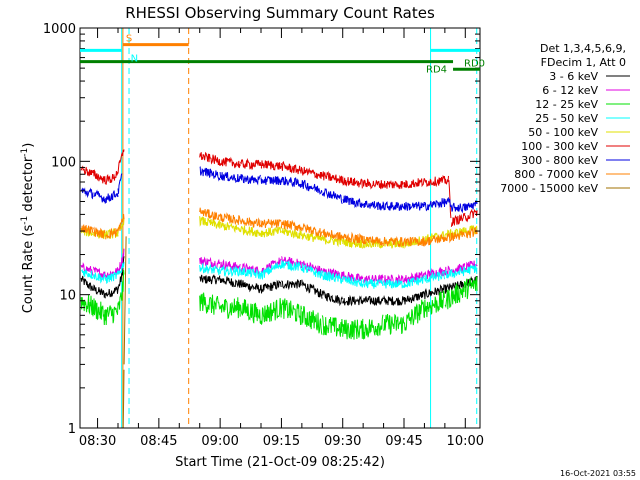 This screenshot has width=640, height=480. Describe the element at coordinates (280, 13) in the screenshot. I see `chart-title: RHESSI Observing Summary Count Rates` at that location.